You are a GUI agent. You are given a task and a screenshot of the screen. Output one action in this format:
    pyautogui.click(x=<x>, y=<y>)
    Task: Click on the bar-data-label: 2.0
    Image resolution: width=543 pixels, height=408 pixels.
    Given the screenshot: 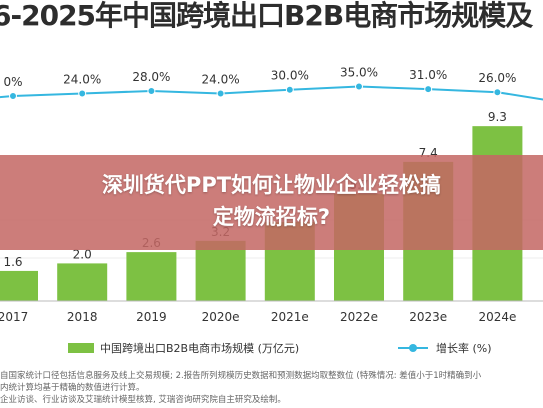 What is the action you would take?
    pyautogui.click(x=82, y=254)
    